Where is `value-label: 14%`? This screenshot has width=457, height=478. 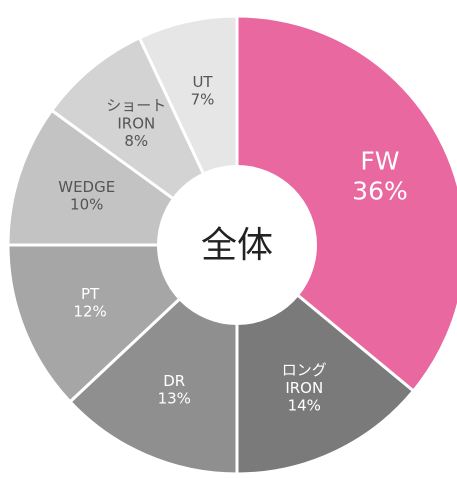 value-label: 14% is located at coordinates (304, 405).